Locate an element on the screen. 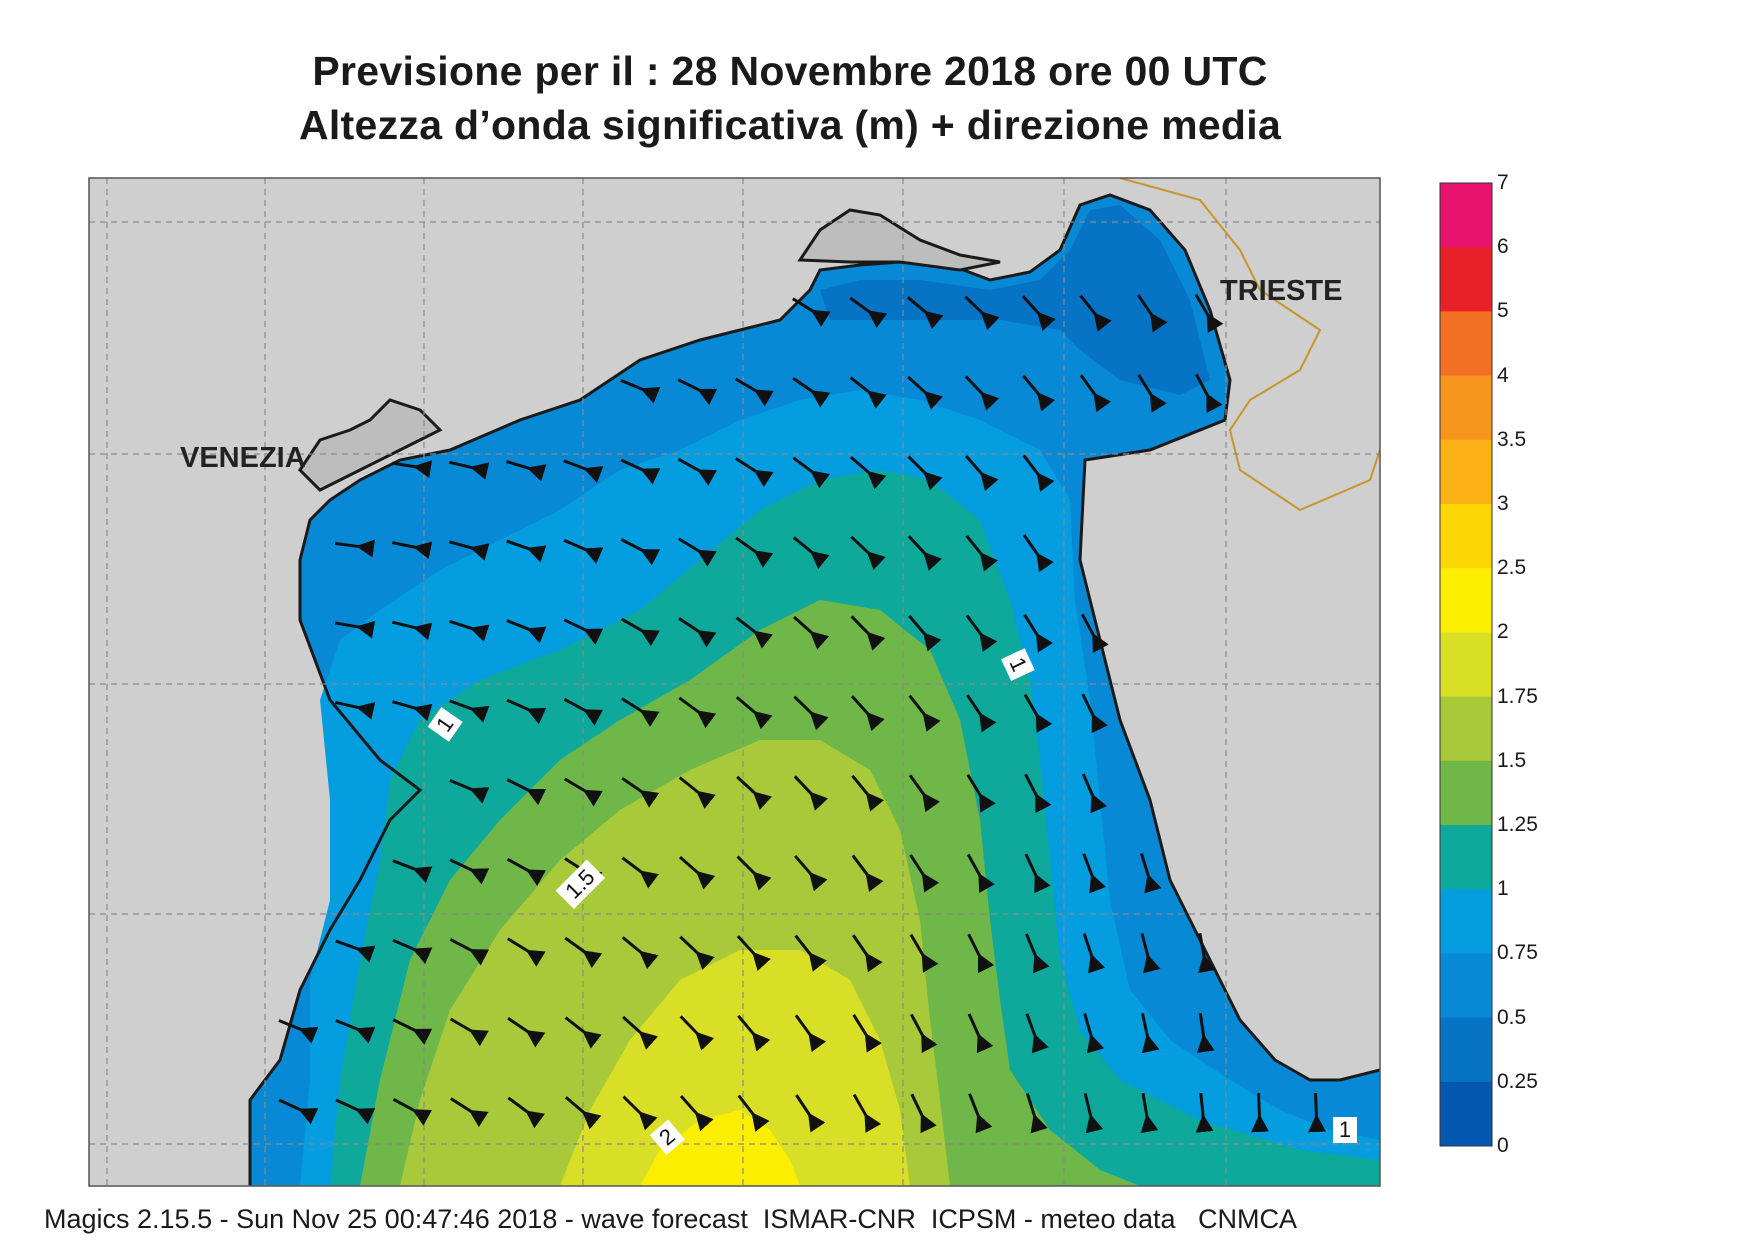 The width and height of the screenshot is (1755, 1242). contour-label: 1 is located at coordinates (1345, 1129).